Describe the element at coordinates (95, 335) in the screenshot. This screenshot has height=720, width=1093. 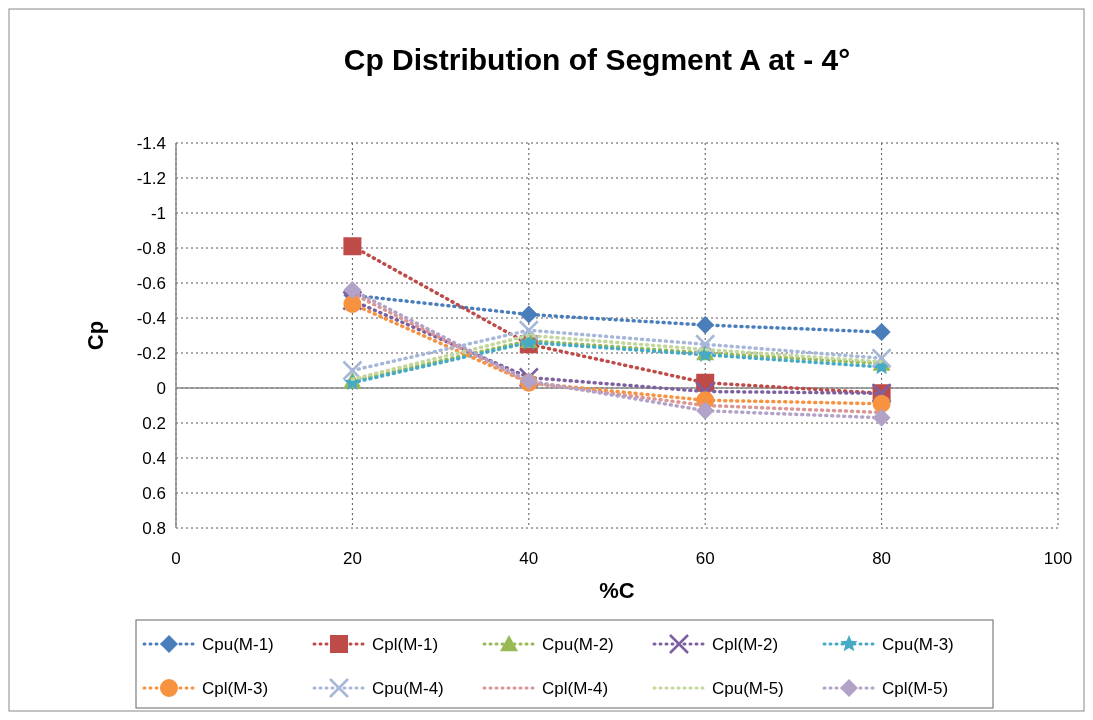
I see `y-axis-title: Cp` at that location.